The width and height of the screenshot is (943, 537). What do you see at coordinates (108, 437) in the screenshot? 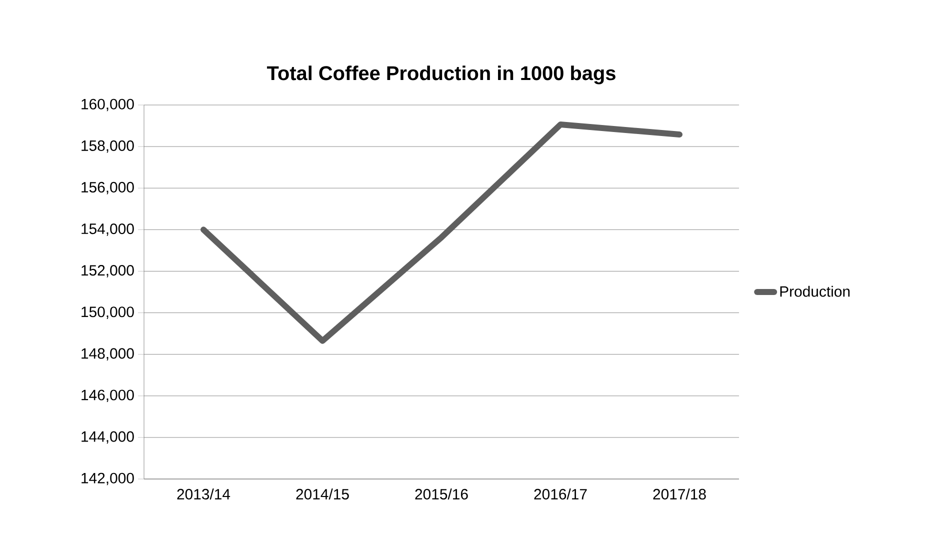
I see `y-tick-label: 144,000` at bounding box center [108, 437].